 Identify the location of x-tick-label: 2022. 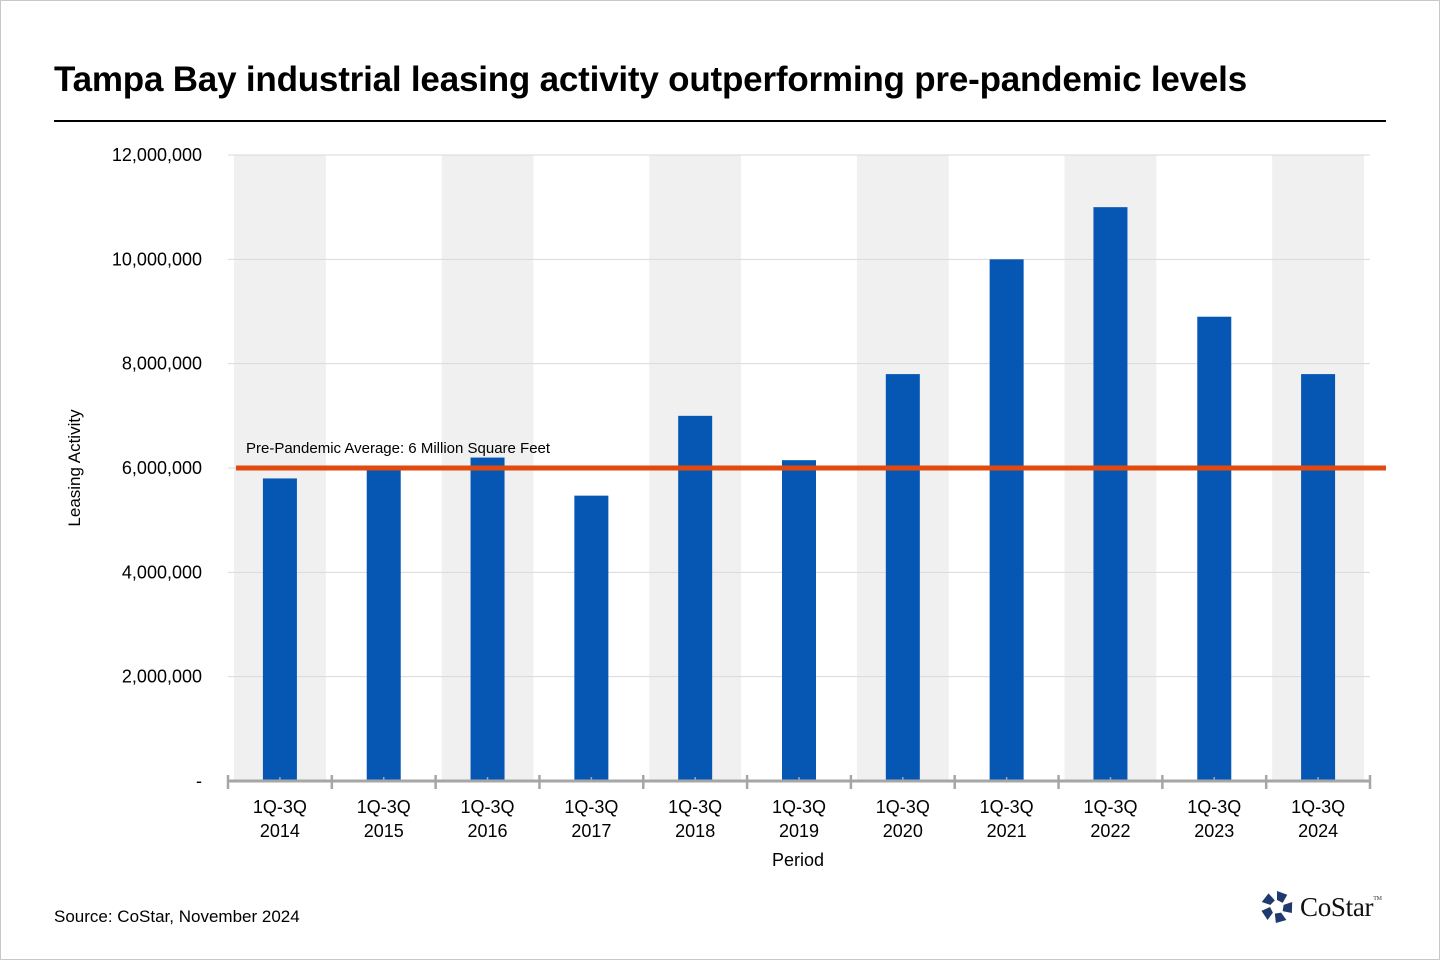
(1110, 831).